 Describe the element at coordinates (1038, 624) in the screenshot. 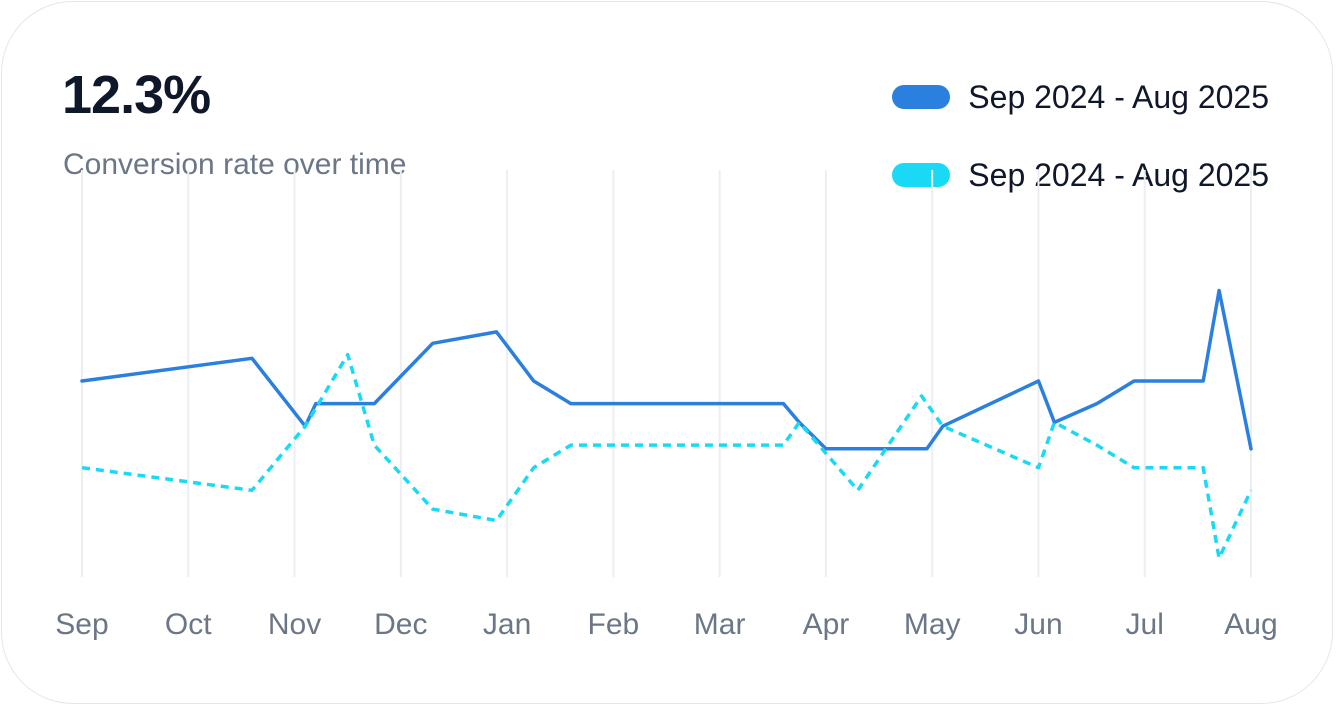

I see `x-tick-label-jun: Jun` at that location.